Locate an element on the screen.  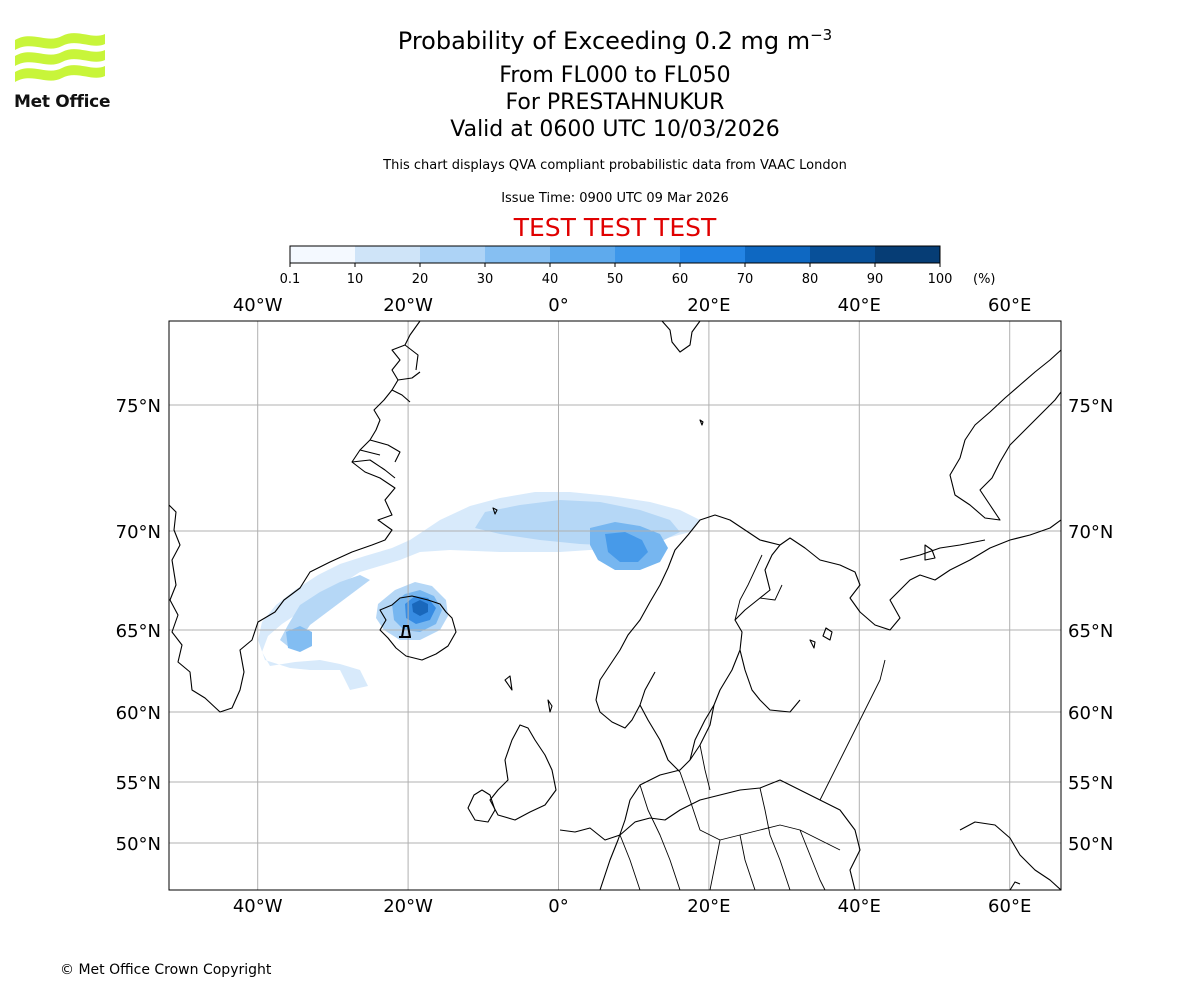
lon-label-top: 20°W is located at coordinates (408, 305).